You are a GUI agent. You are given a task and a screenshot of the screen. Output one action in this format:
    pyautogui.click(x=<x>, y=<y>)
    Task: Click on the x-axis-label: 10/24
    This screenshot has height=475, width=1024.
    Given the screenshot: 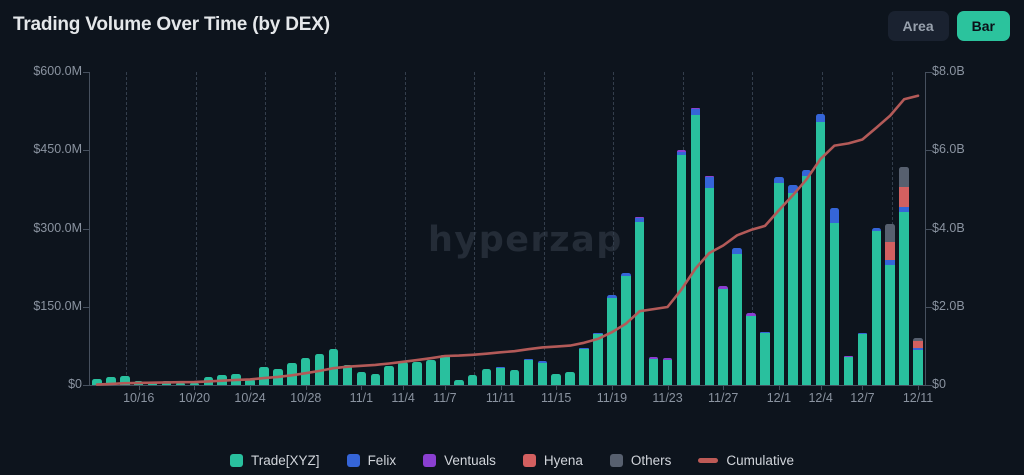 What is the action you would take?
    pyautogui.click(x=250, y=398)
    